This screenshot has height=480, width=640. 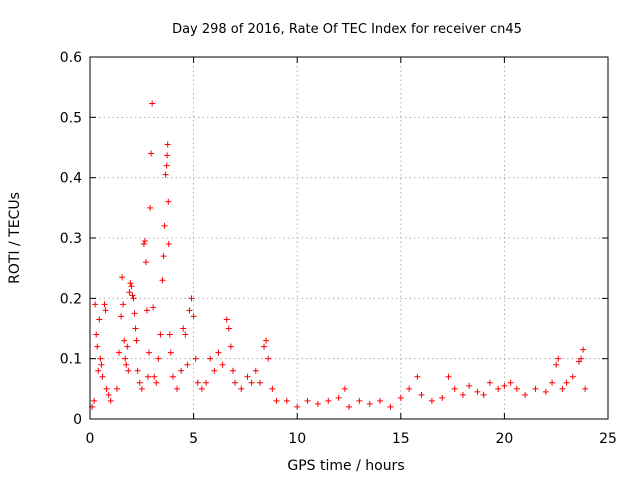 I want to click on y-tick-label: 0, so click(x=77, y=420).